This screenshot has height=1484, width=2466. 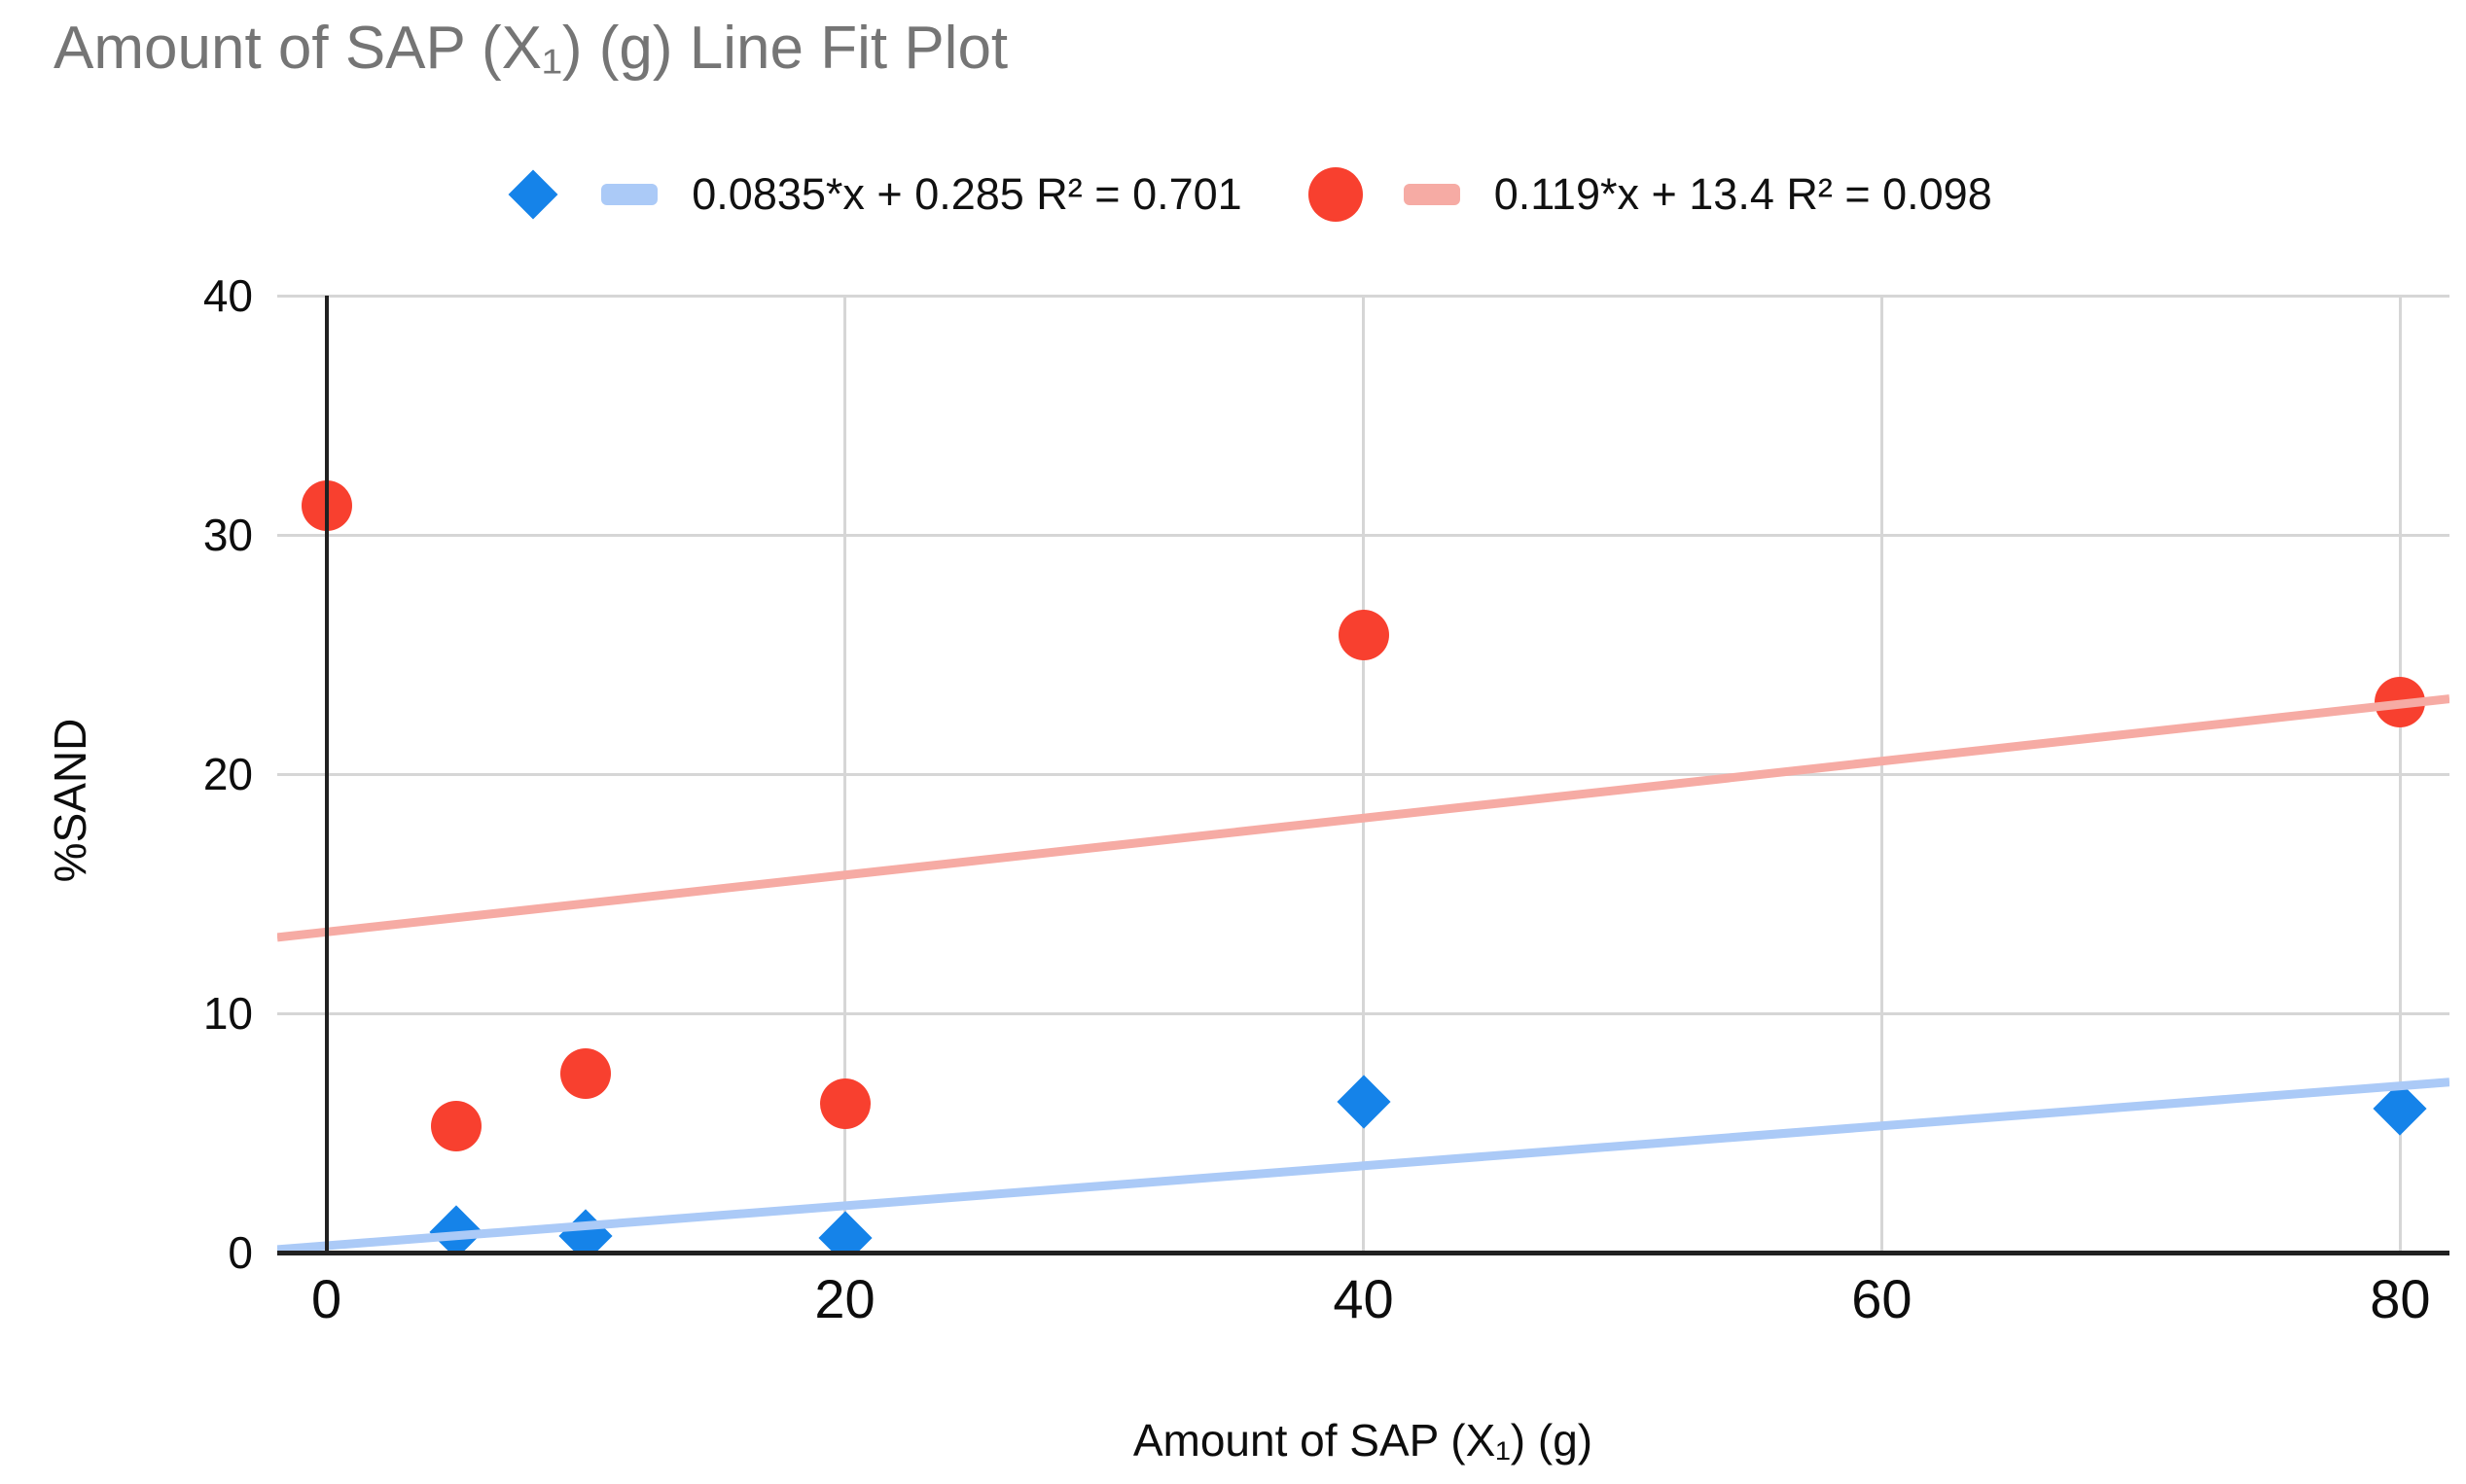 What do you see at coordinates (70, 801) in the screenshot?
I see `y-axis-title: %SAND` at bounding box center [70, 801].